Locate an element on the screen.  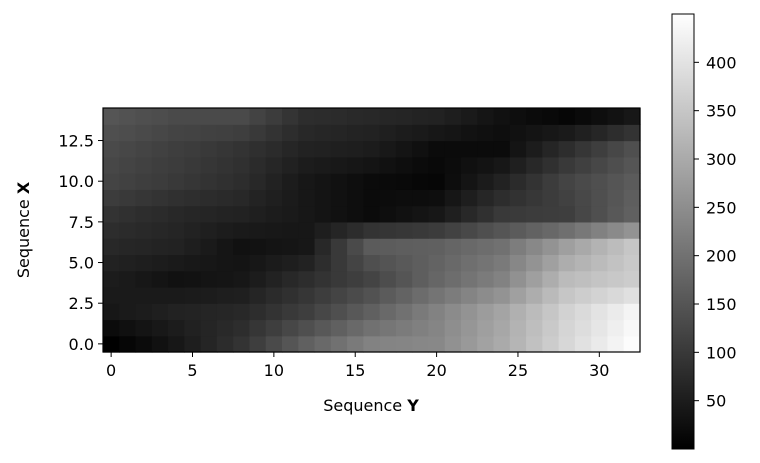
colorbar-tick-label: 200 is located at coordinates (721, 256).